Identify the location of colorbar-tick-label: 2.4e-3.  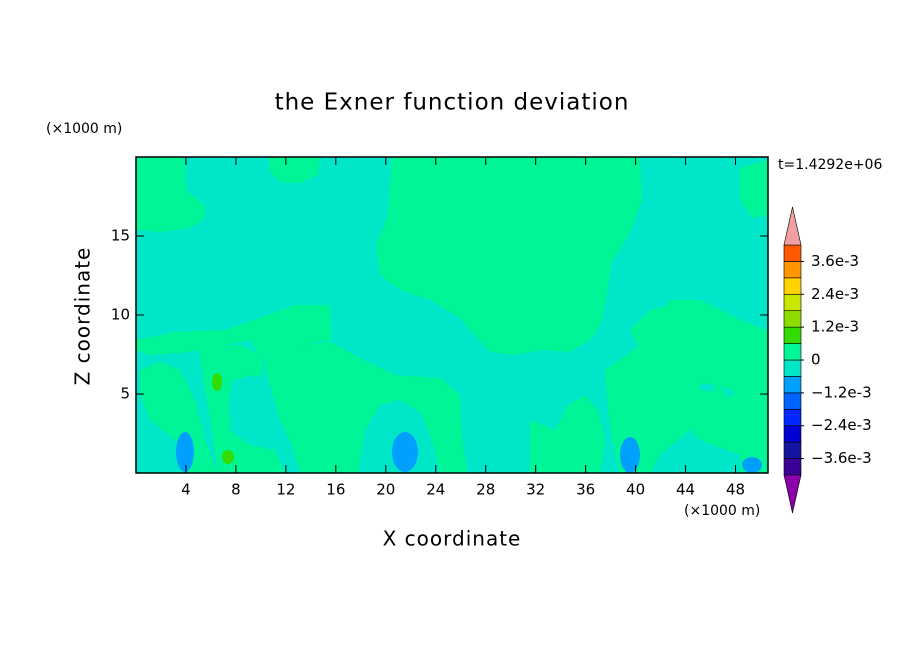
(835, 294).